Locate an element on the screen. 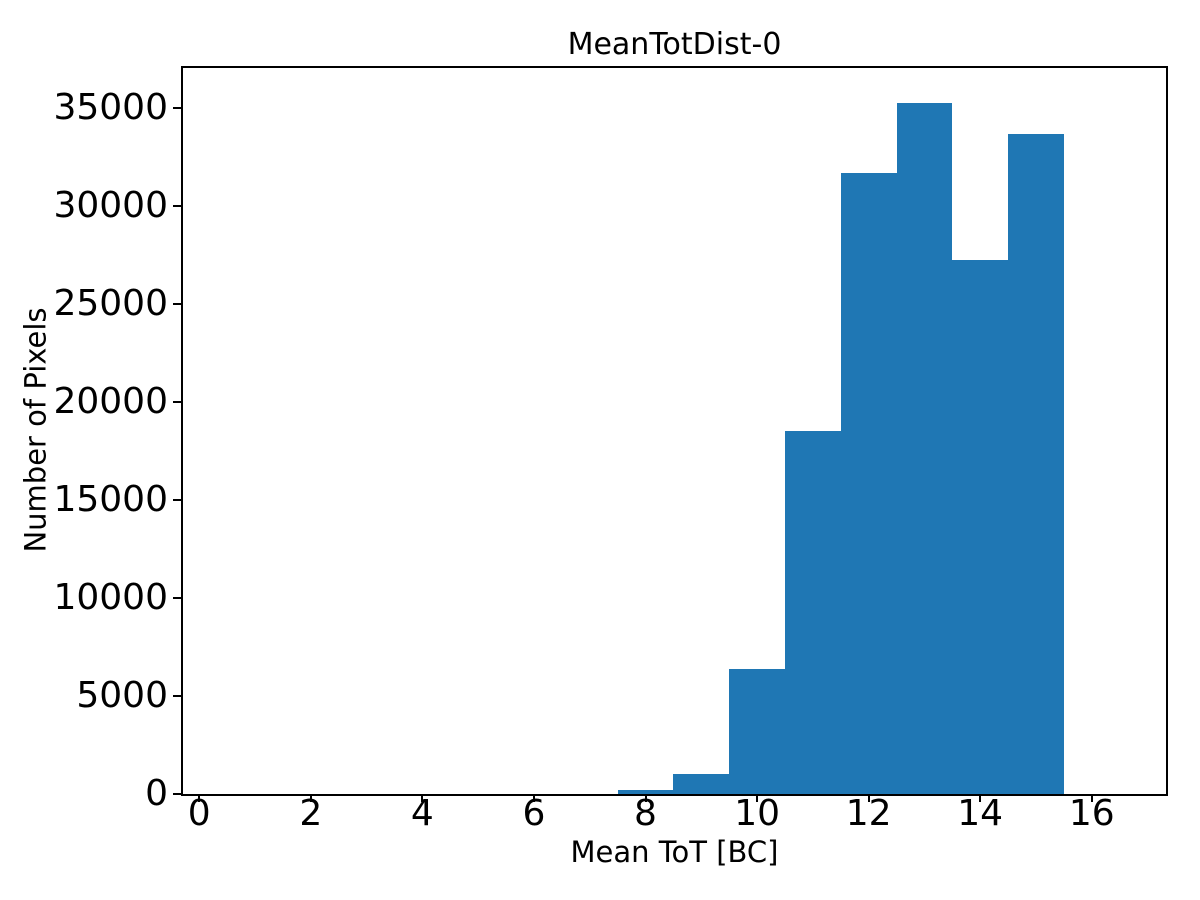  x-tick-label: 12 is located at coordinates (868, 813).